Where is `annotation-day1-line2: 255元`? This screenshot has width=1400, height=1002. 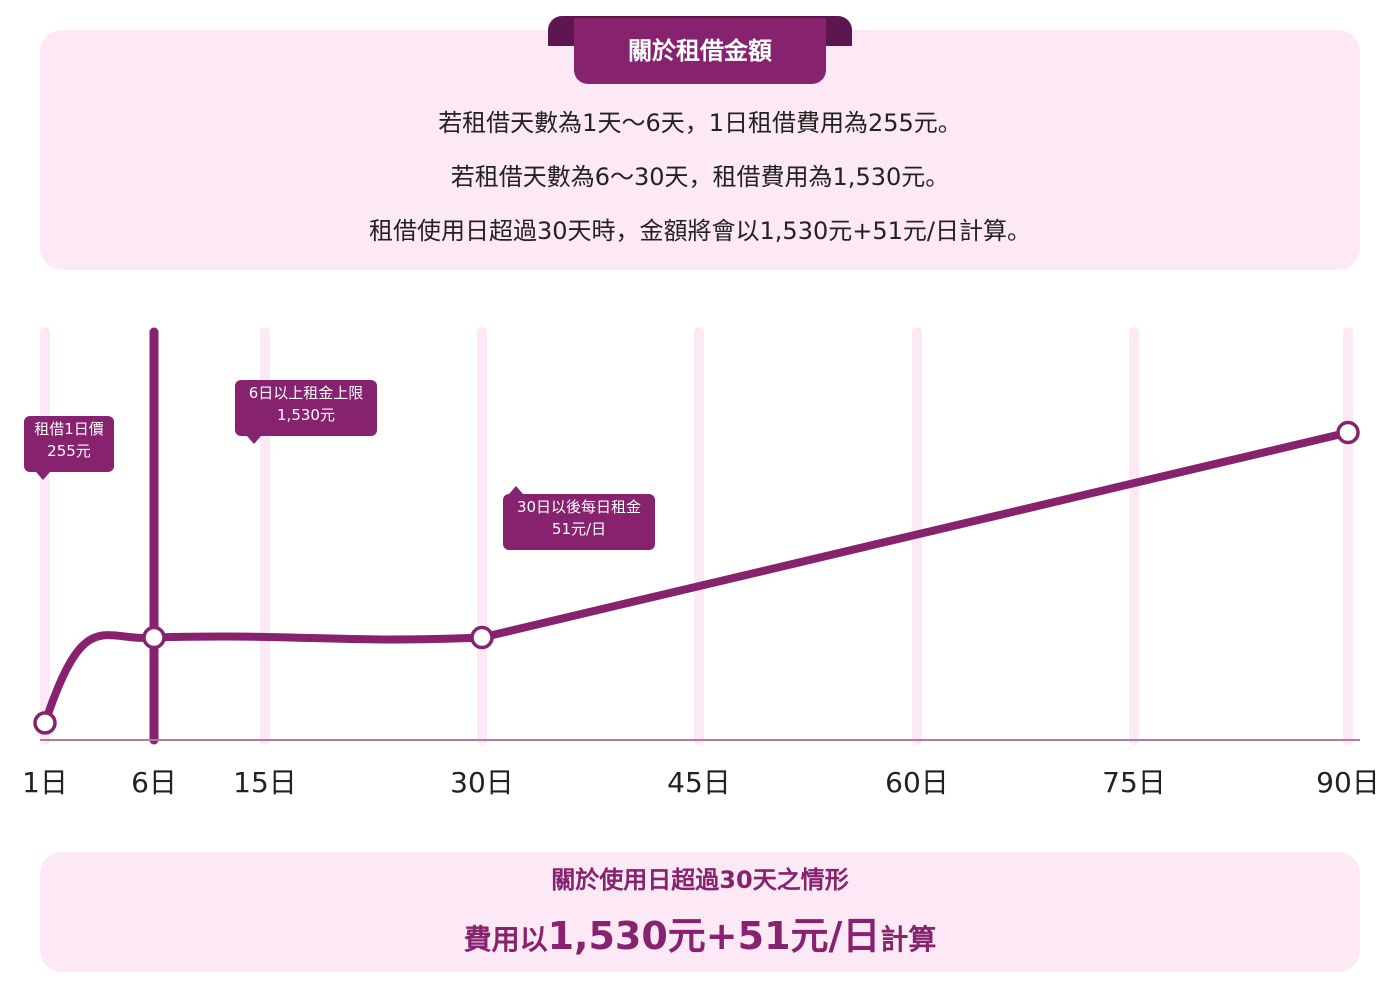
annotation-day1-line2: 255元 is located at coordinates (69, 451).